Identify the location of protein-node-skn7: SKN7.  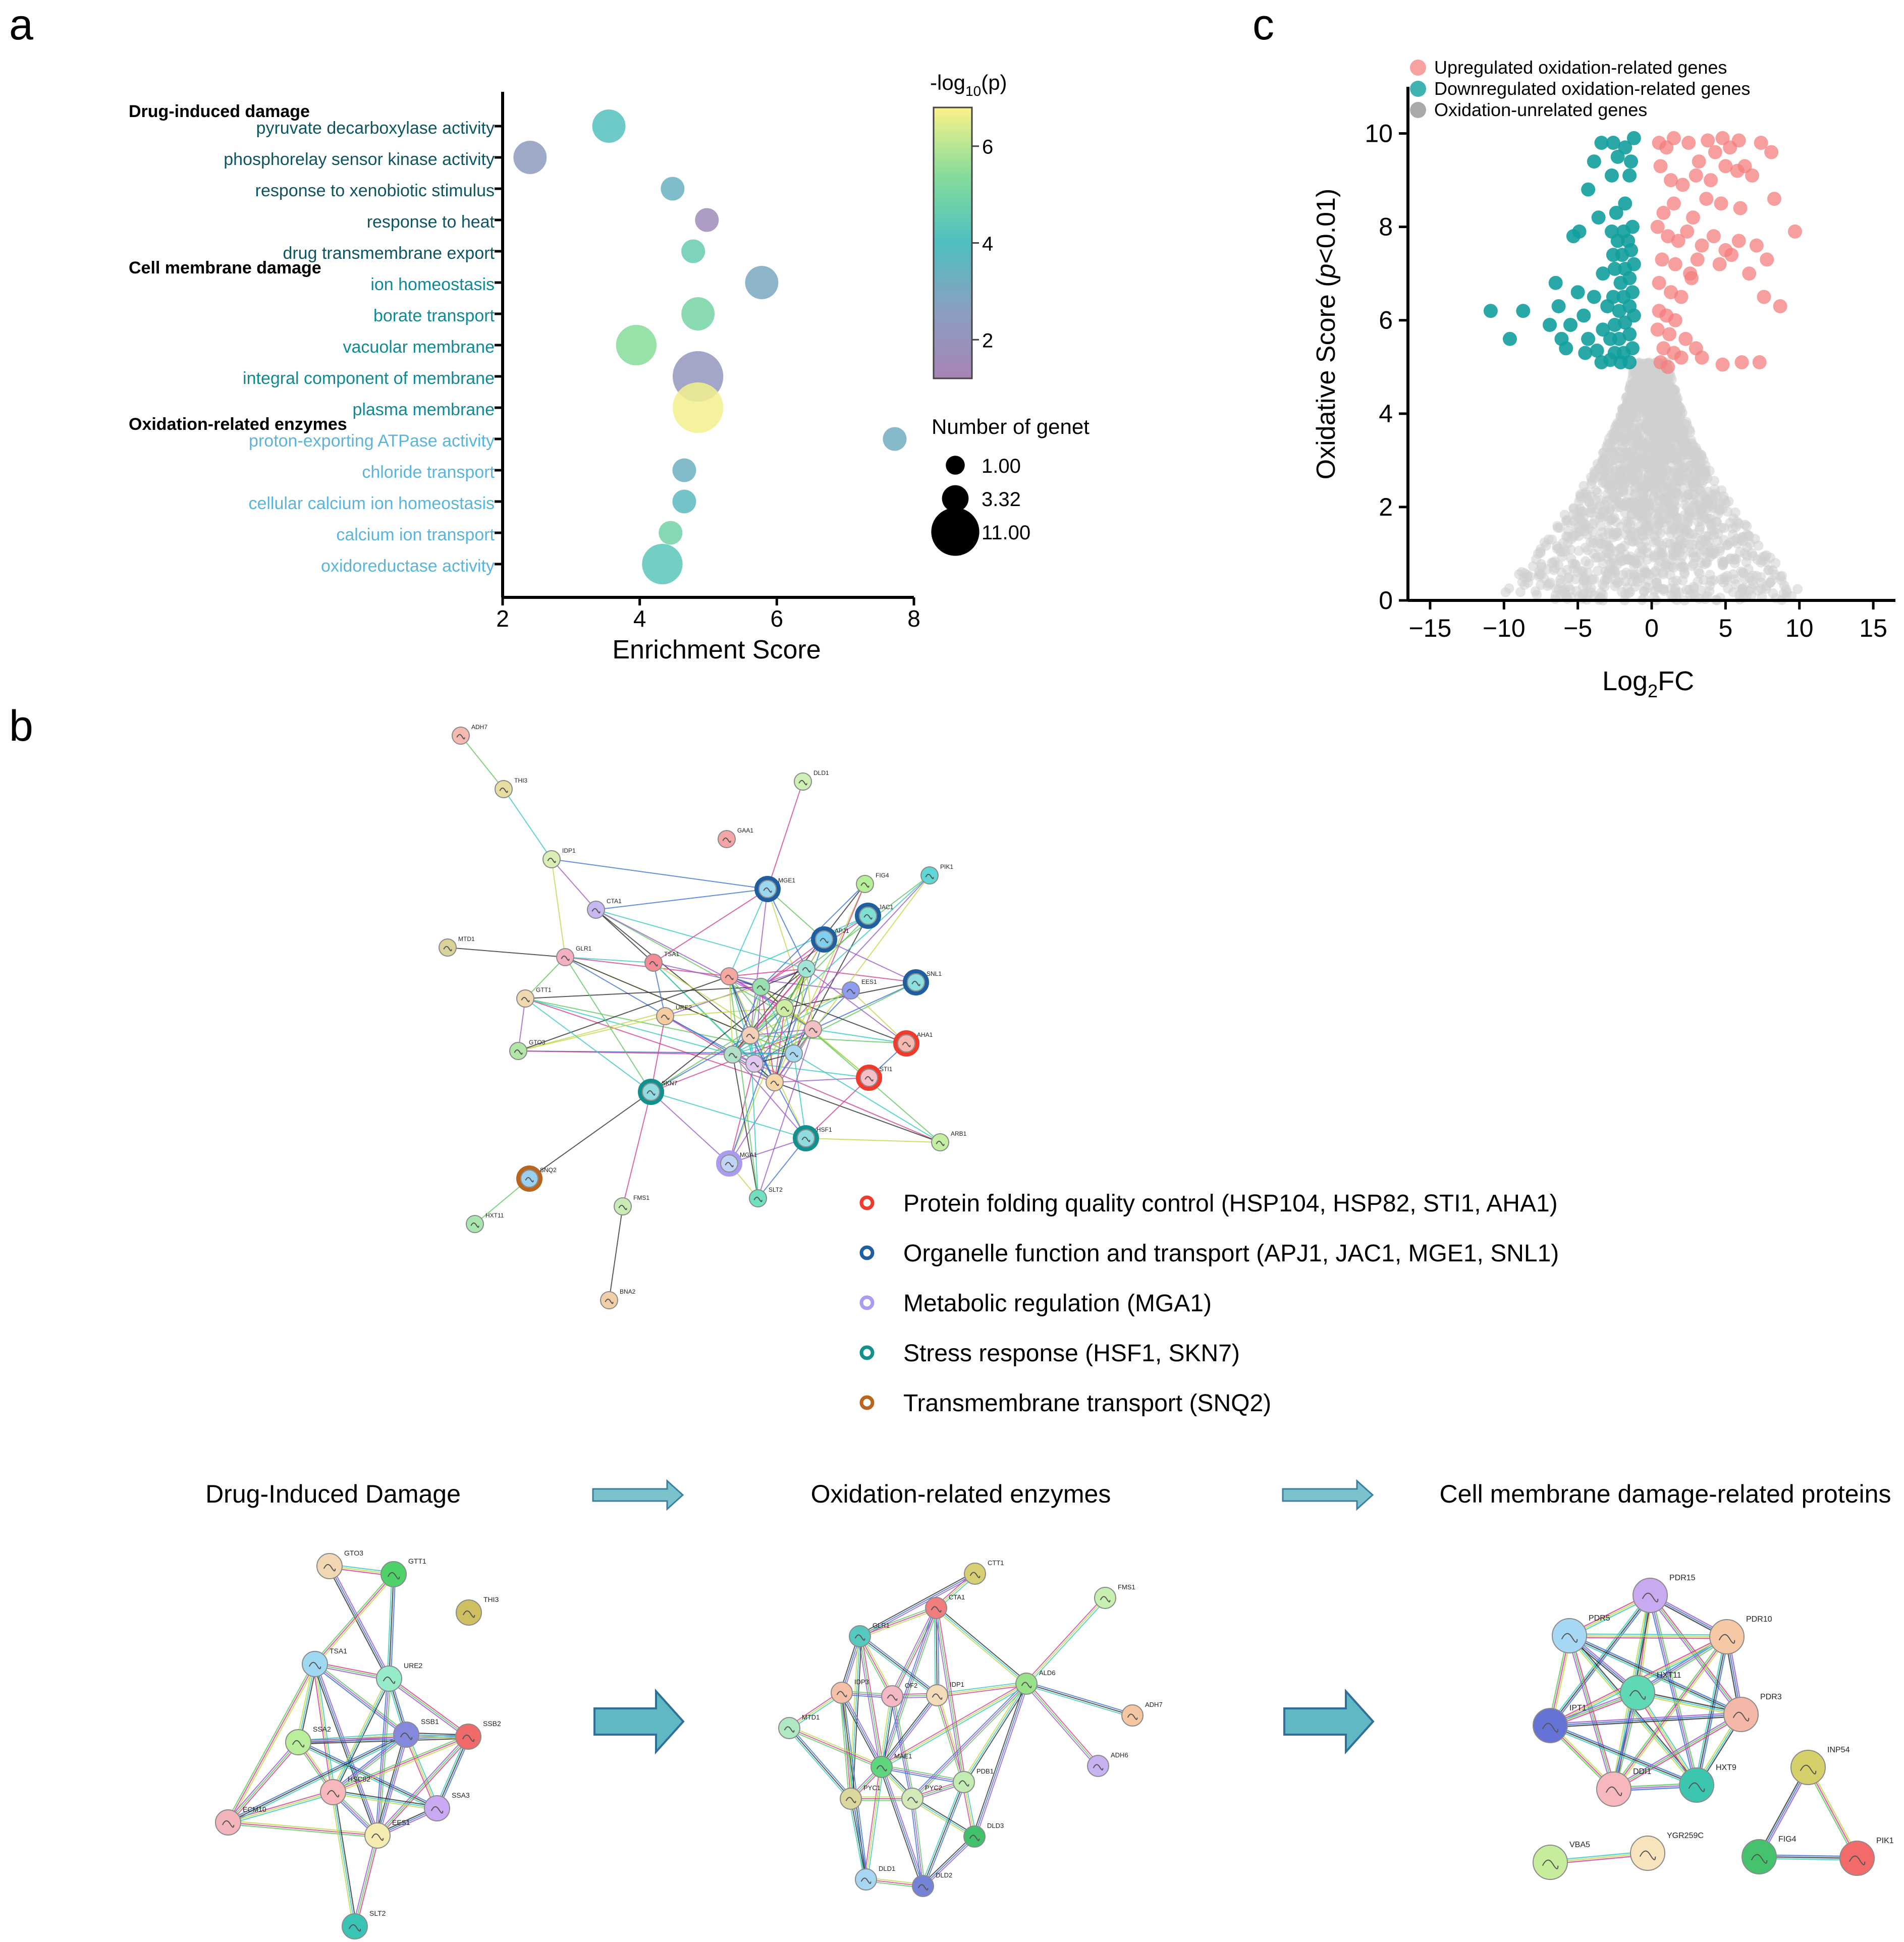
(658, 1092).